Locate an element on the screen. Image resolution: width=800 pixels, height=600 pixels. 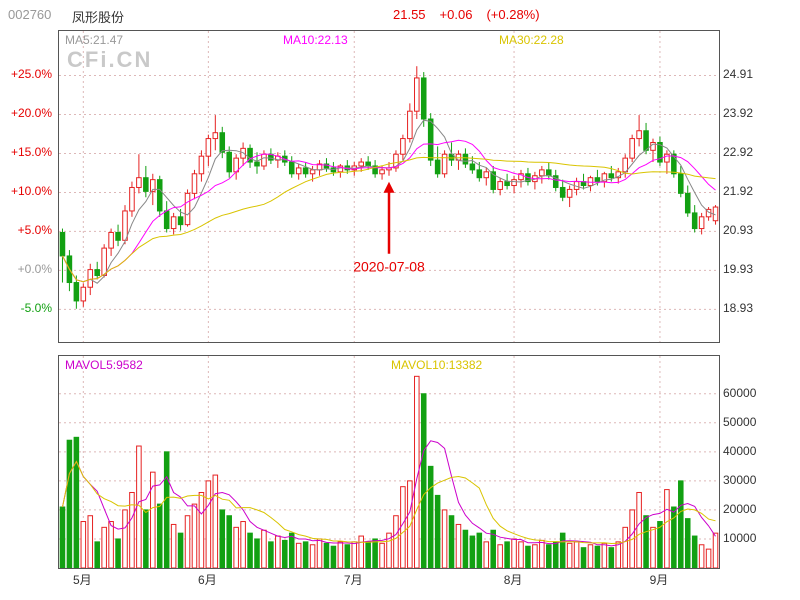
quote-change: +0.06 is located at coordinates (456, 14).